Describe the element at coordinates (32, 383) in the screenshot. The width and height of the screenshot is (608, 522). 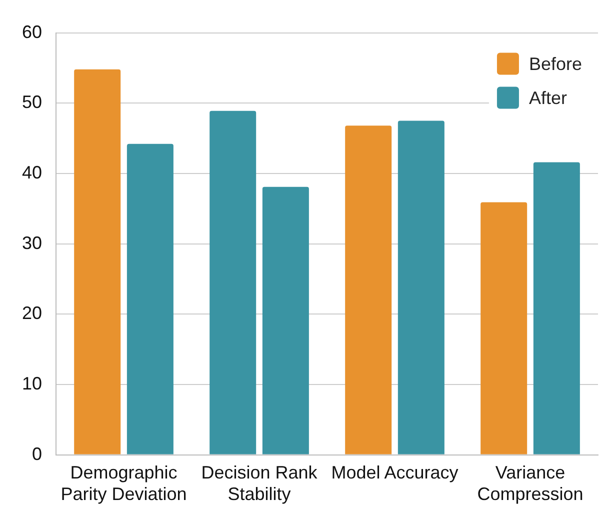
I see `y-tick-label: 10` at that location.